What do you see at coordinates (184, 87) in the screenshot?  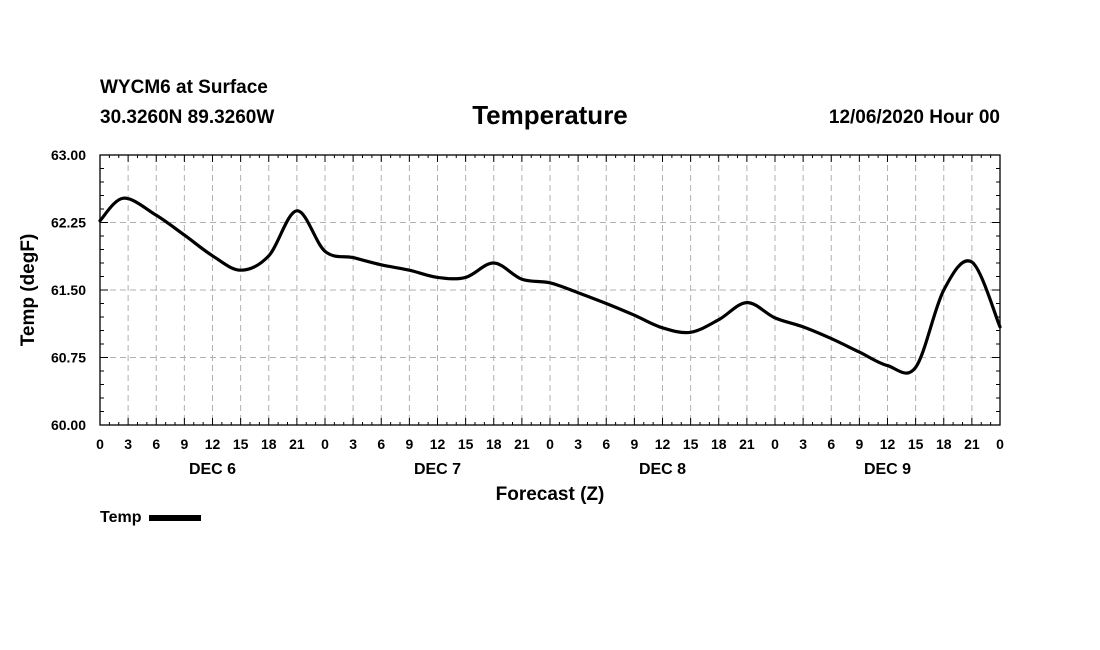 I see `station-label: WYCM6 at Surface` at bounding box center [184, 87].